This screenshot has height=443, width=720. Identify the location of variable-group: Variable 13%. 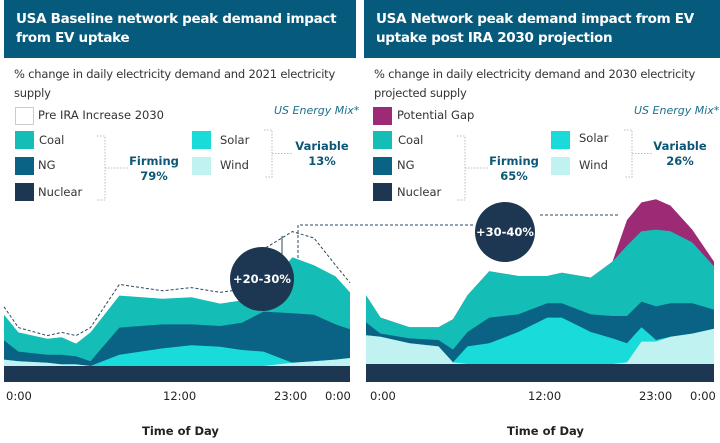
(322, 154).